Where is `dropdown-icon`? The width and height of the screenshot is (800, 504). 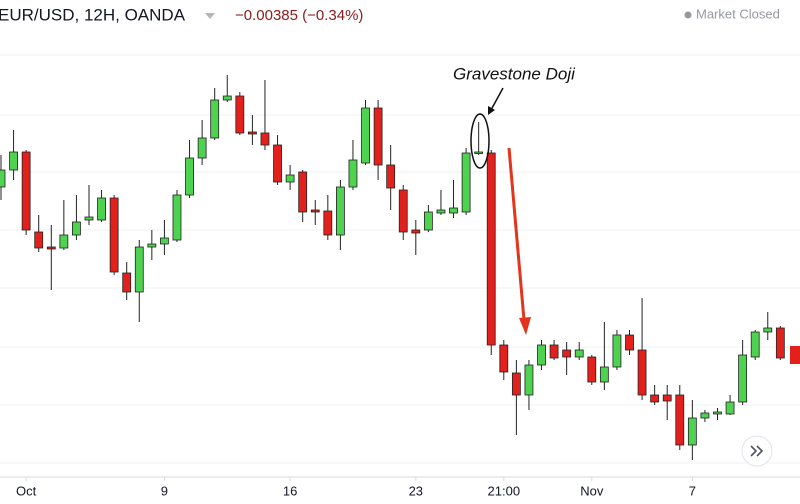 dropdown-icon is located at coordinates (210, 16).